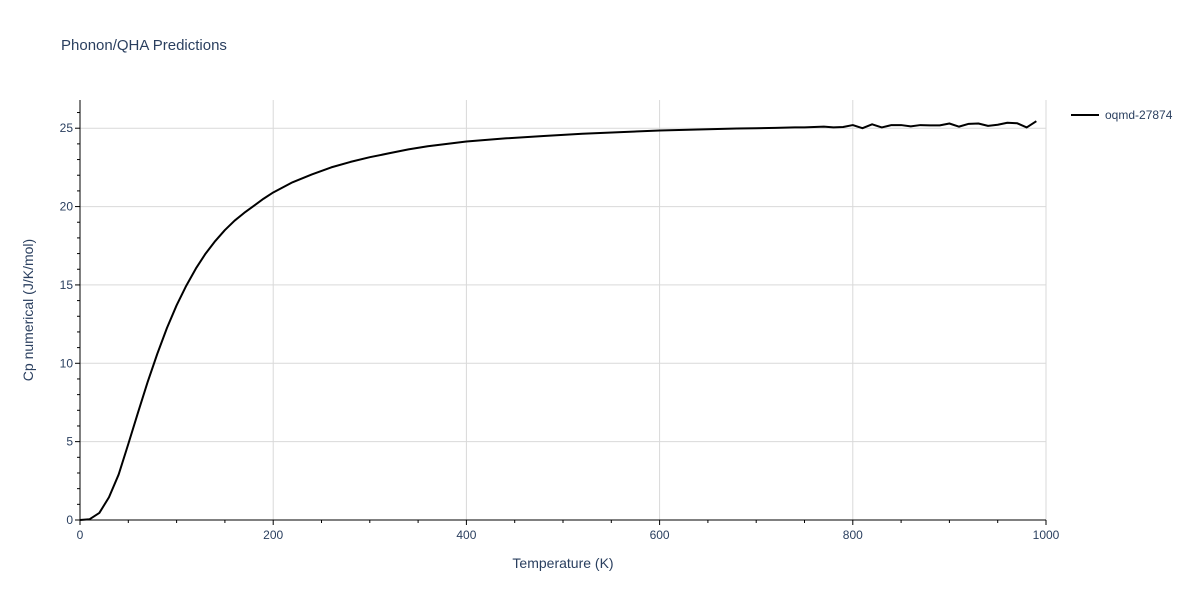 The width and height of the screenshot is (1200, 600). What do you see at coordinates (80, 535) in the screenshot?
I see `x-tick-label: 0` at bounding box center [80, 535].